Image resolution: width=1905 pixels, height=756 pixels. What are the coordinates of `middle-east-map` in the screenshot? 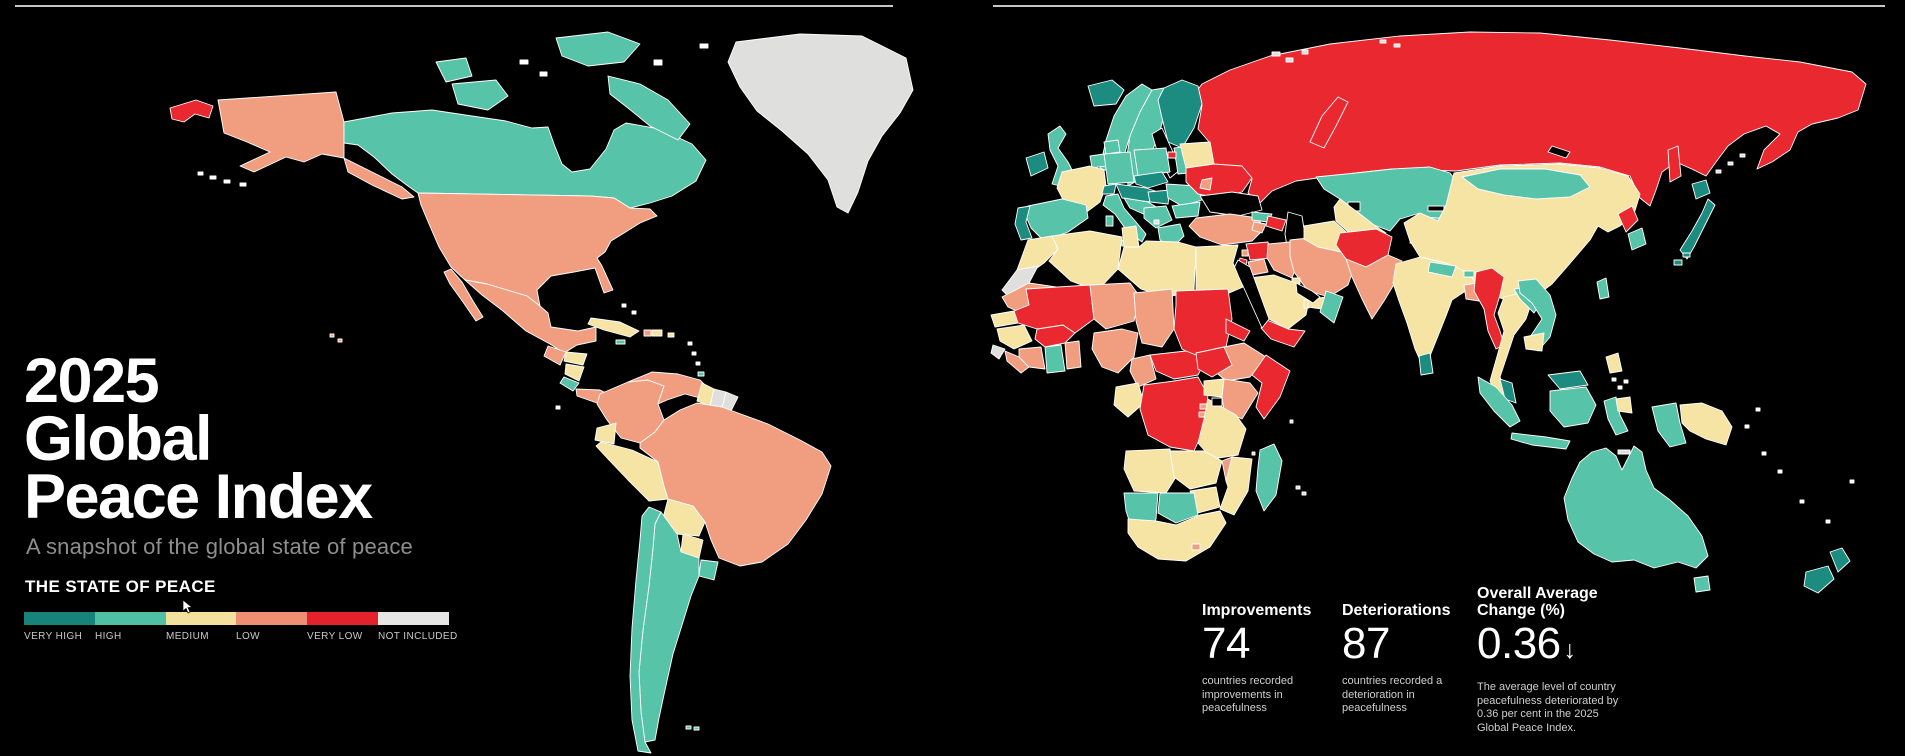 It's located at (1272, 279).